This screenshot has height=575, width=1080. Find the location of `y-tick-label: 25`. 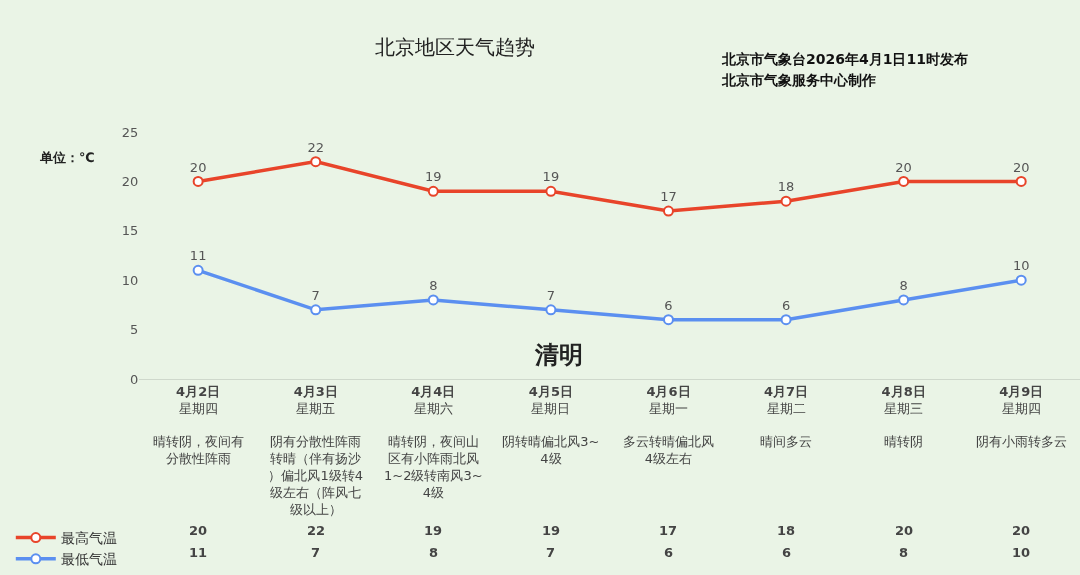

y-tick-label: 25 is located at coordinates (130, 132).